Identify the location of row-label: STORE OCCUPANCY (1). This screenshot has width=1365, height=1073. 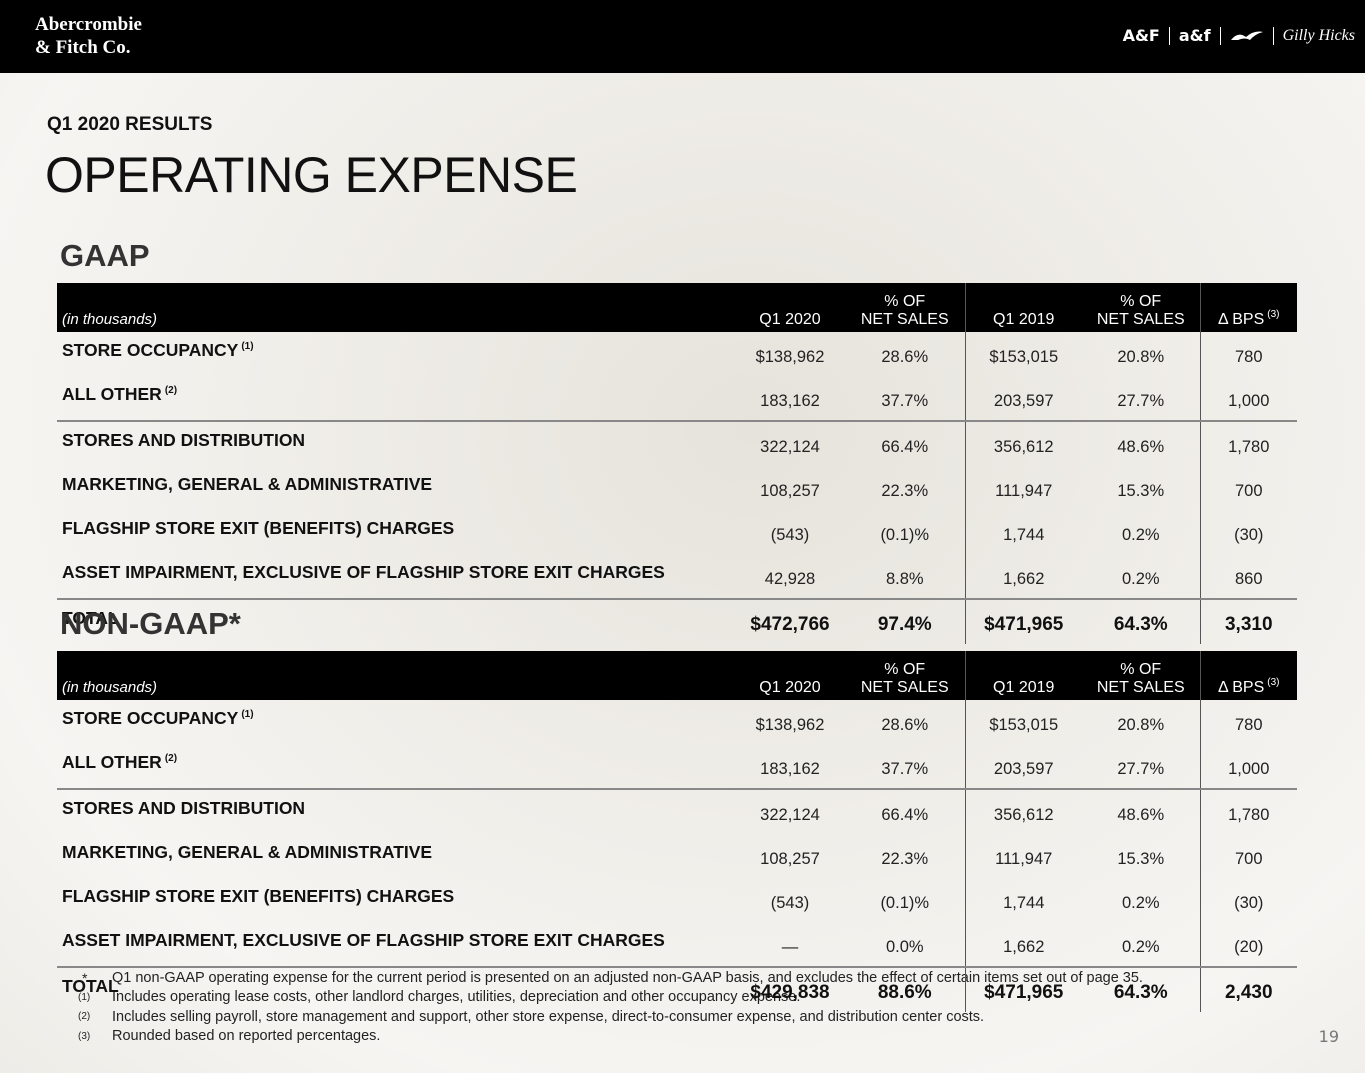
(396, 722).